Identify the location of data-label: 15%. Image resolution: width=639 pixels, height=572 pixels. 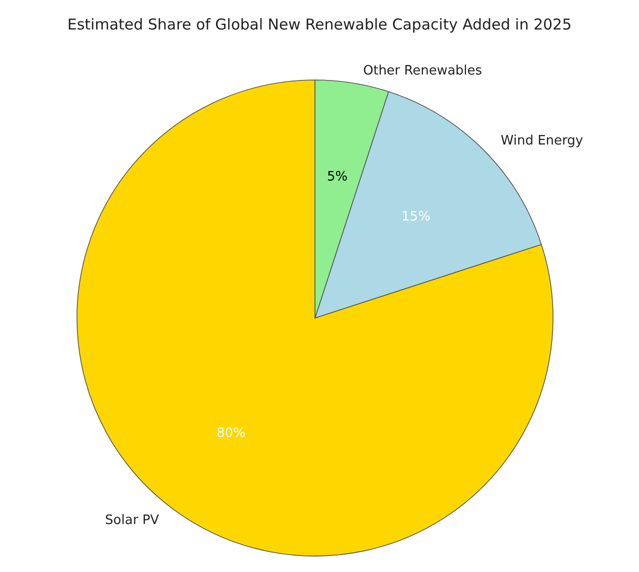
(416, 217).